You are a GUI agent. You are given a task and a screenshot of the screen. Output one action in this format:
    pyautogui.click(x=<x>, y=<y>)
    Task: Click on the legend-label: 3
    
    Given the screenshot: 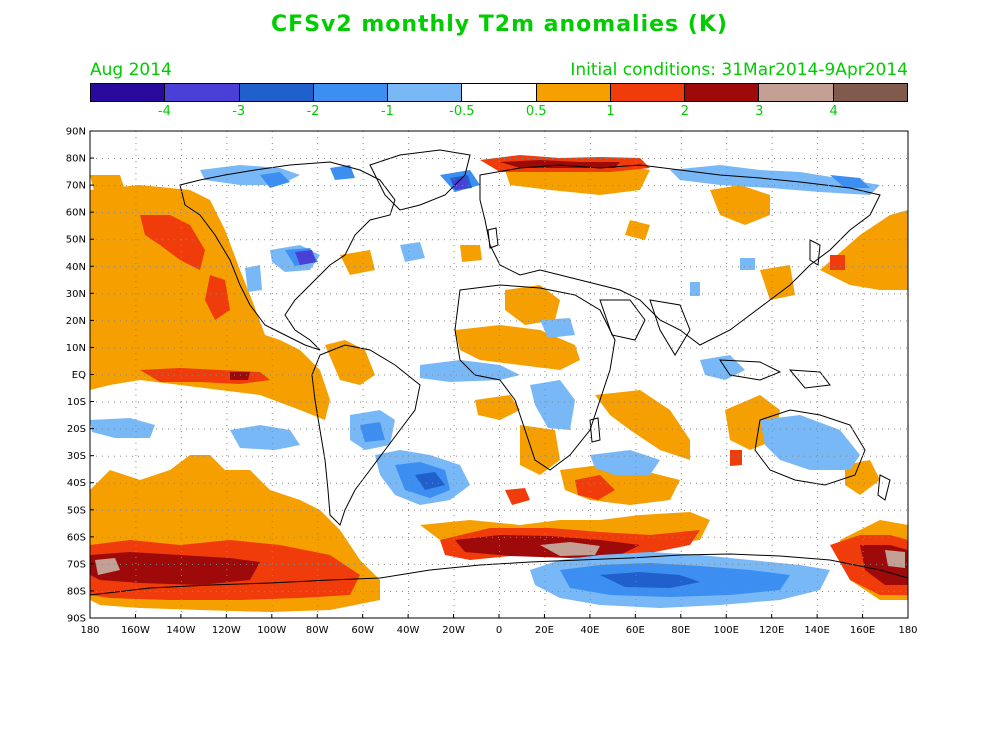 What is the action you would take?
    pyautogui.click(x=759, y=111)
    